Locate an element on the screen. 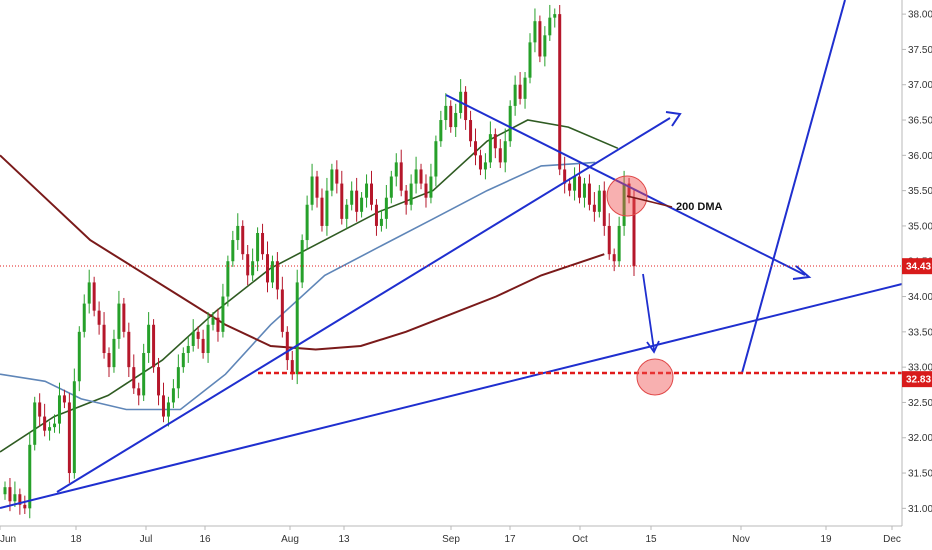  rally-projection-line is located at coordinates (793, 187).